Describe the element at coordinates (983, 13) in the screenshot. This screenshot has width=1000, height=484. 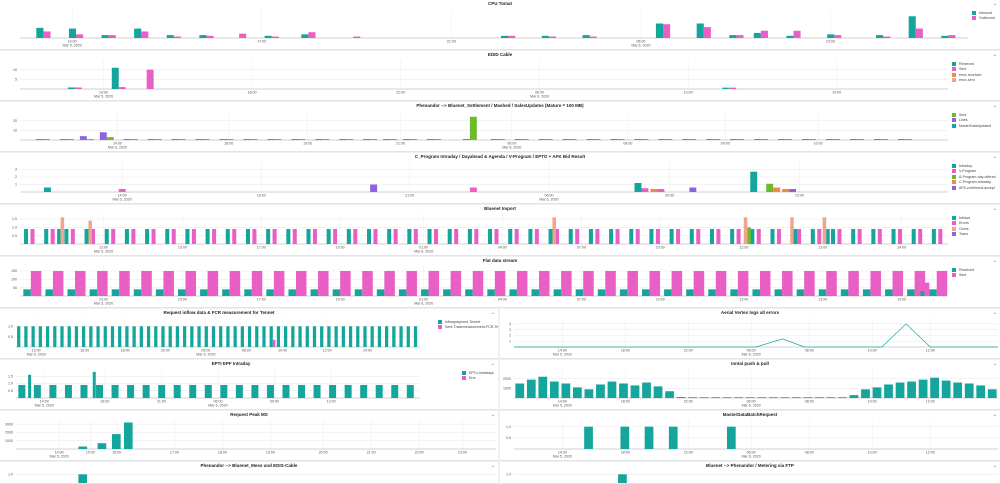
I see `legend-item: Inbound` at that location.